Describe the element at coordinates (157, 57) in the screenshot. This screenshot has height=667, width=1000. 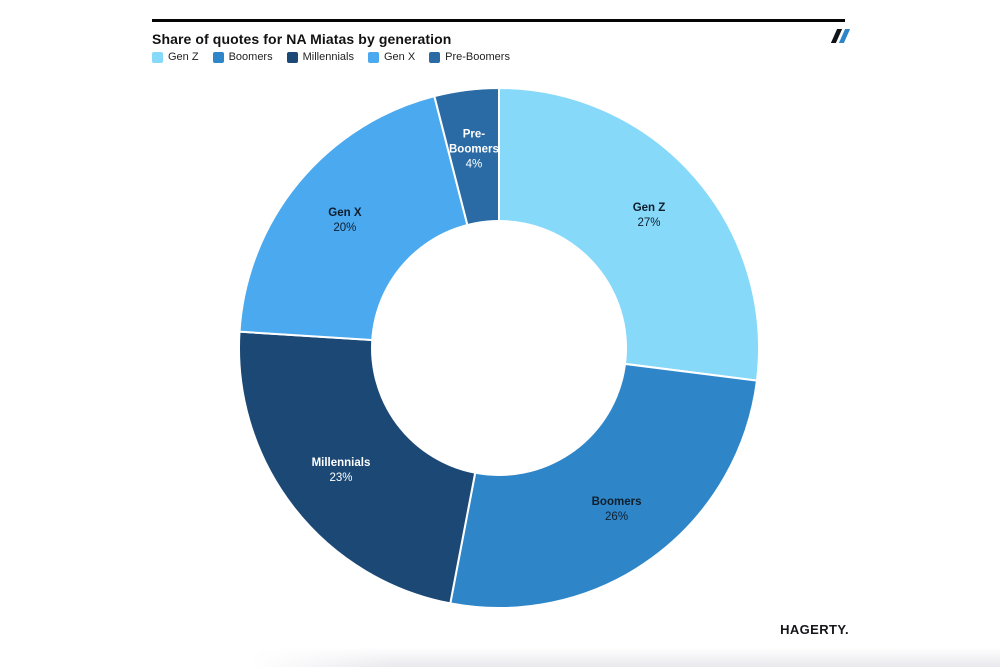
I see `legend-swatch-gen-z` at that location.